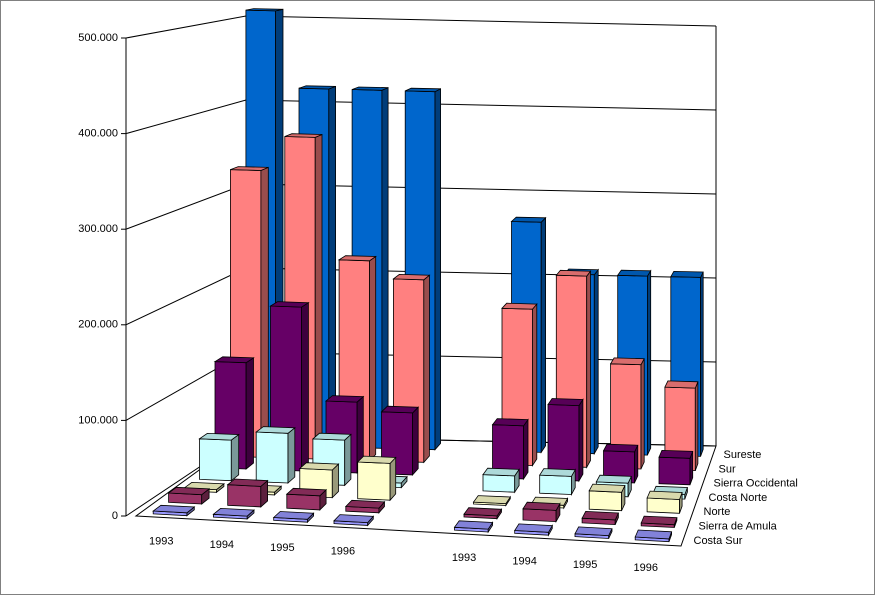 The image size is (875, 595). Describe the element at coordinates (98, 229) in the screenshot. I see `y-tick-label: 300.000` at that location.